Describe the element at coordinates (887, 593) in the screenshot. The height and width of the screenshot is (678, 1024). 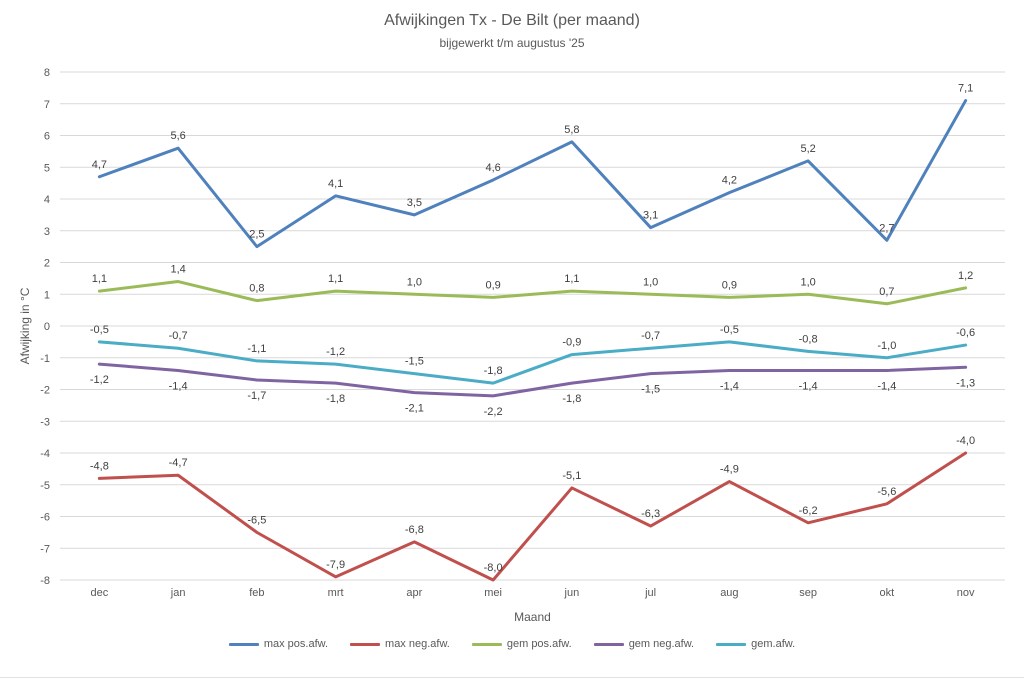
I see `x-tick-label: okt` at that location.